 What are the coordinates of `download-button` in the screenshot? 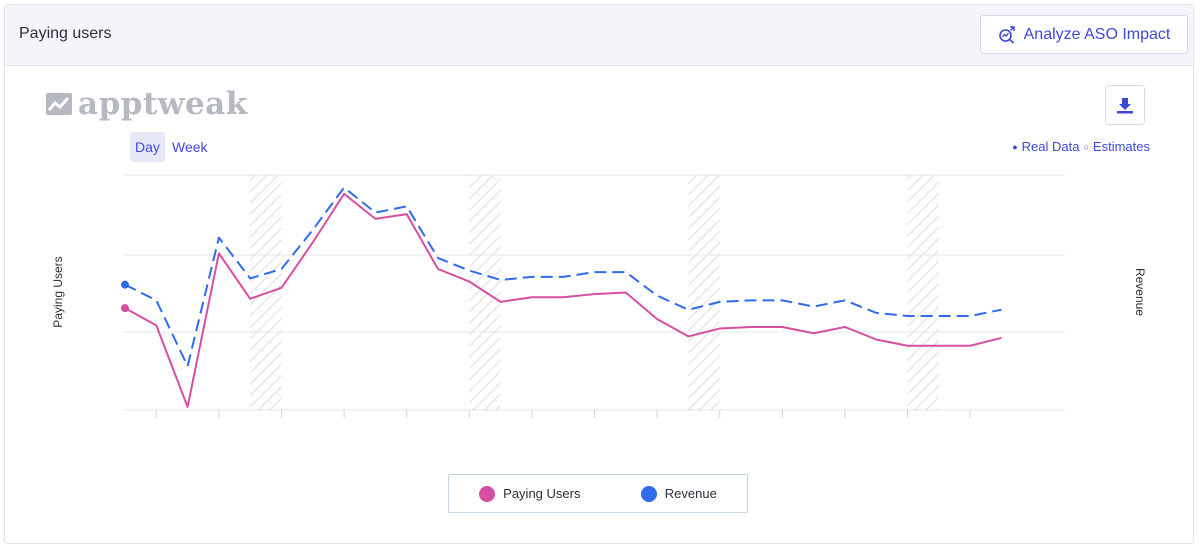 It's located at (1125, 105).